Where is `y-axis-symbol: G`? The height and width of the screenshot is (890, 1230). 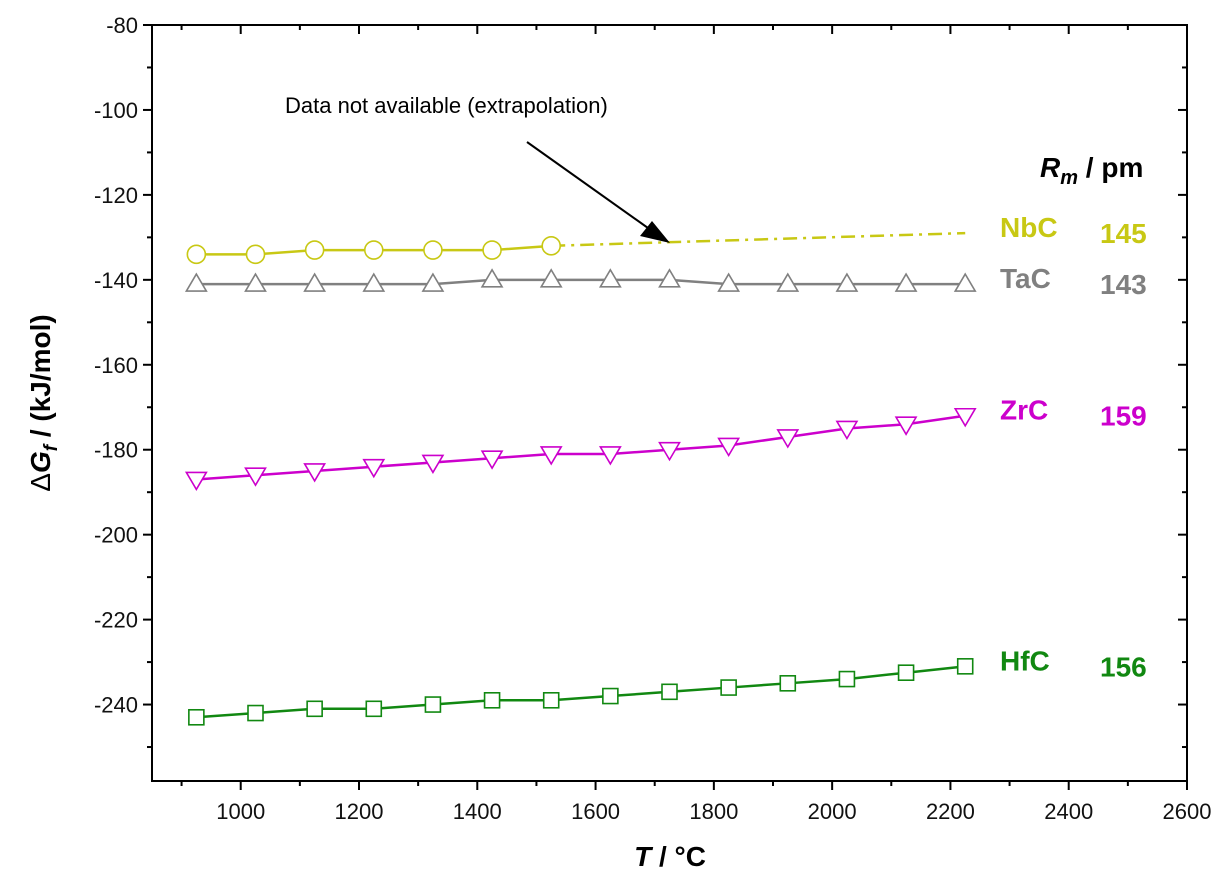
y-axis-symbol: G is located at coordinates (40, 462).